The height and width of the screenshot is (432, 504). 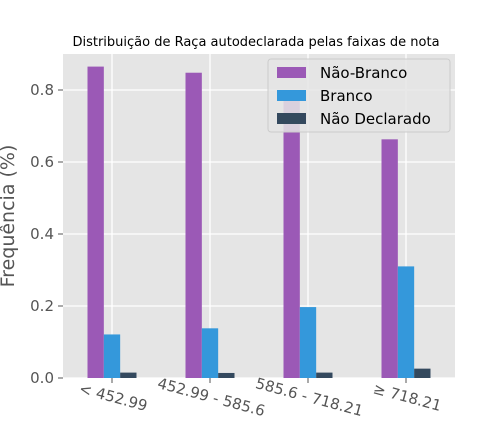 I want to click on y-tick-label: 0.8, so click(x=42, y=90).